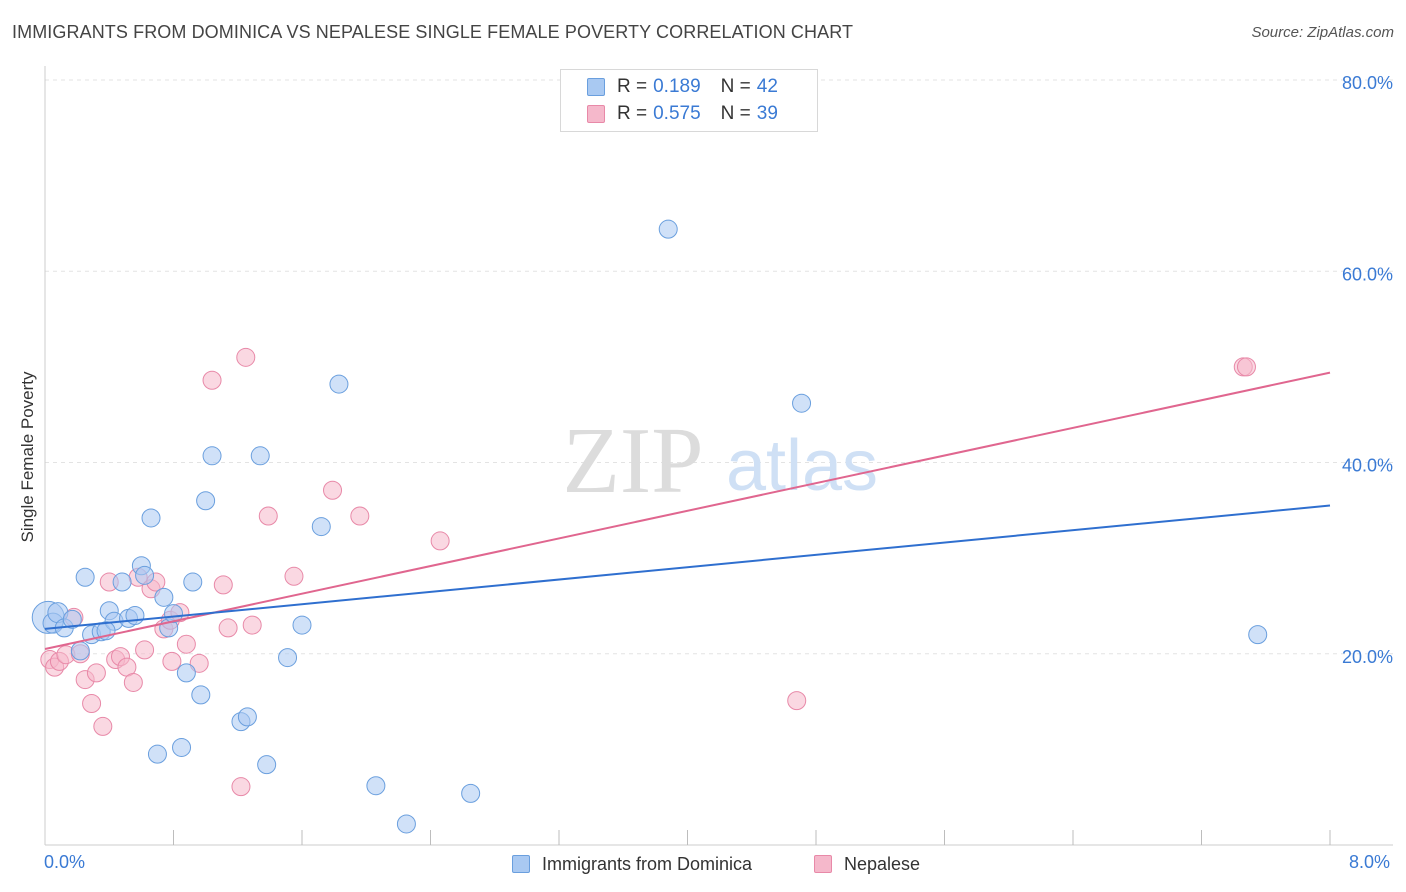 The image size is (1406, 892). Describe the element at coordinates (1322, 32) in the screenshot. I see `source-label: Source: ZipAtlas.com` at that location.